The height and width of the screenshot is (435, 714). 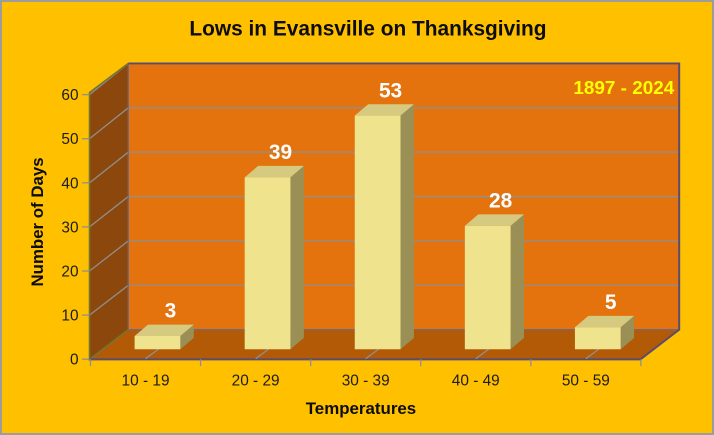 What do you see at coordinates (171, 311) in the screenshot?
I see `bar-value-label: 3` at bounding box center [171, 311].